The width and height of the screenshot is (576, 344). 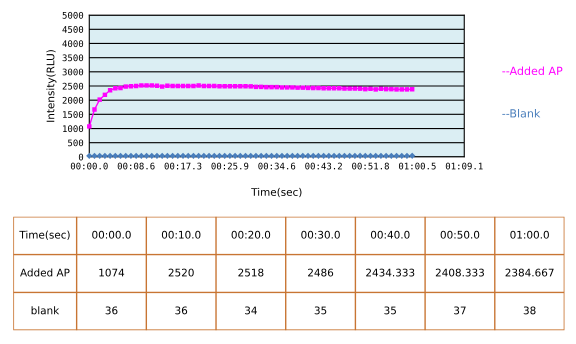 What do you see at coordinates (460, 234) in the screenshot?
I see `text: 00:50.0` at bounding box center [460, 234].